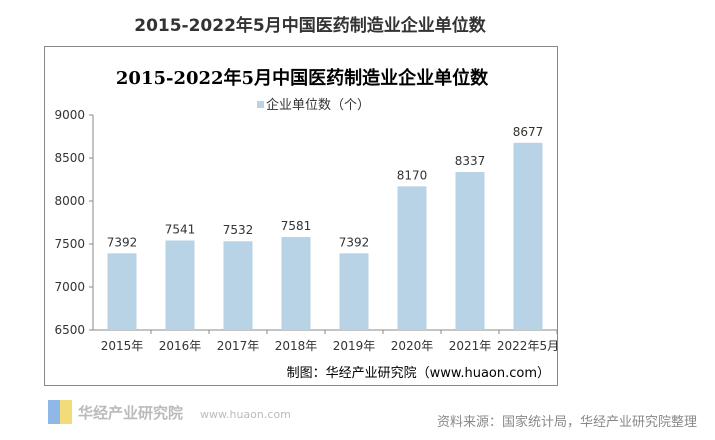  What do you see at coordinates (69, 158) in the screenshot?
I see `y-tick-label: 8500` at bounding box center [69, 158].